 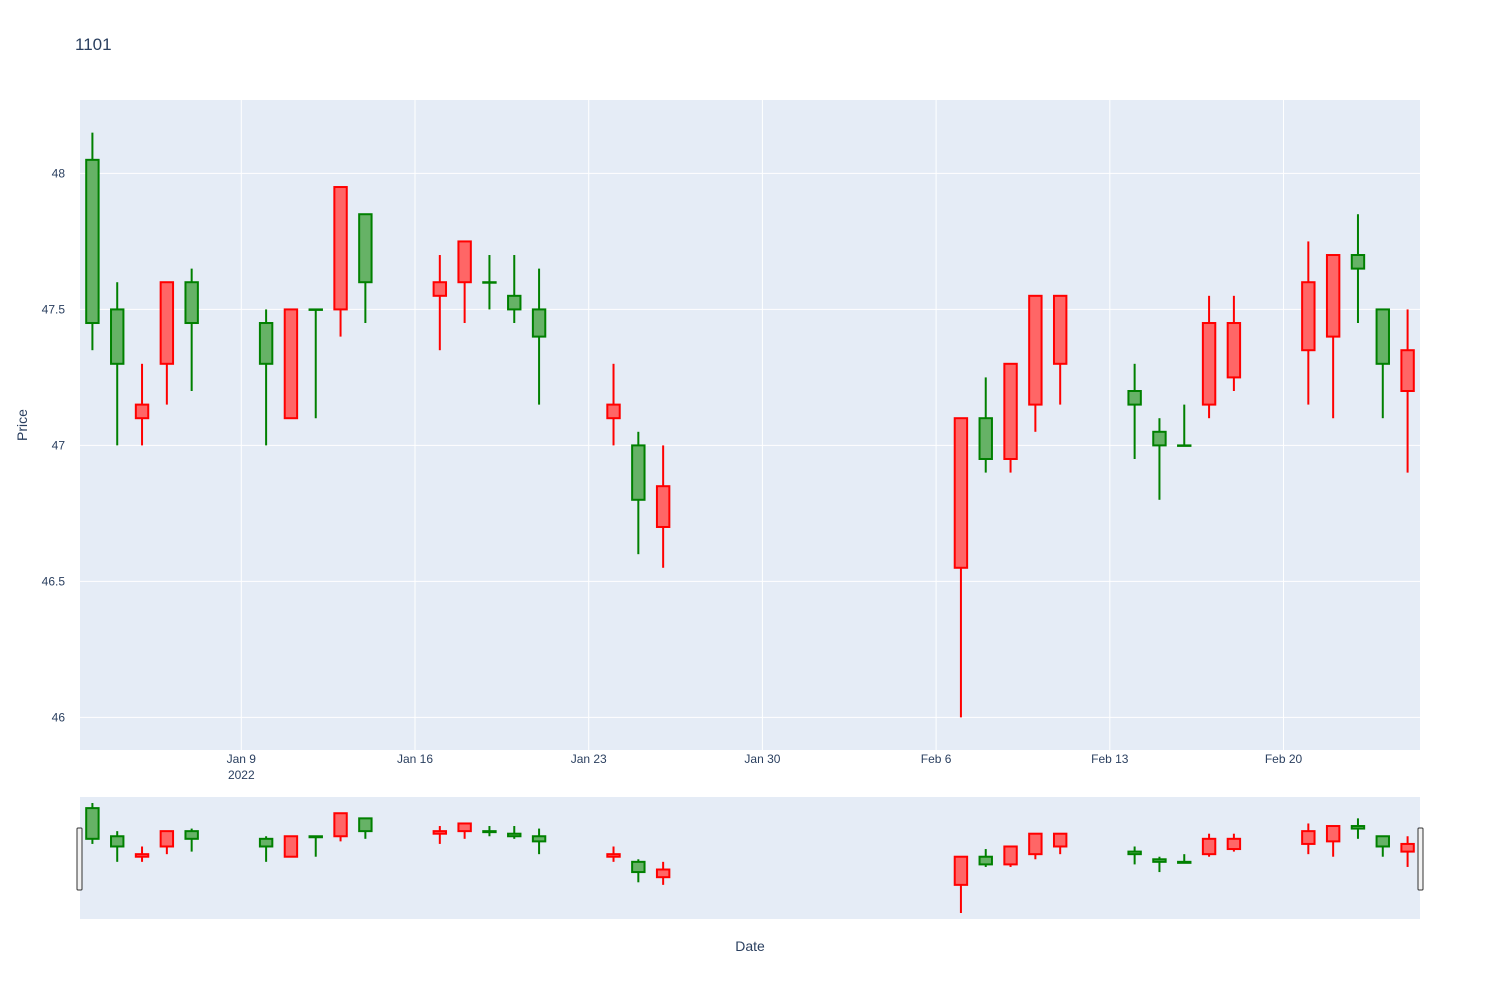 What do you see at coordinates (936, 759) in the screenshot?
I see `x-tick-label: Feb 6` at bounding box center [936, 759].